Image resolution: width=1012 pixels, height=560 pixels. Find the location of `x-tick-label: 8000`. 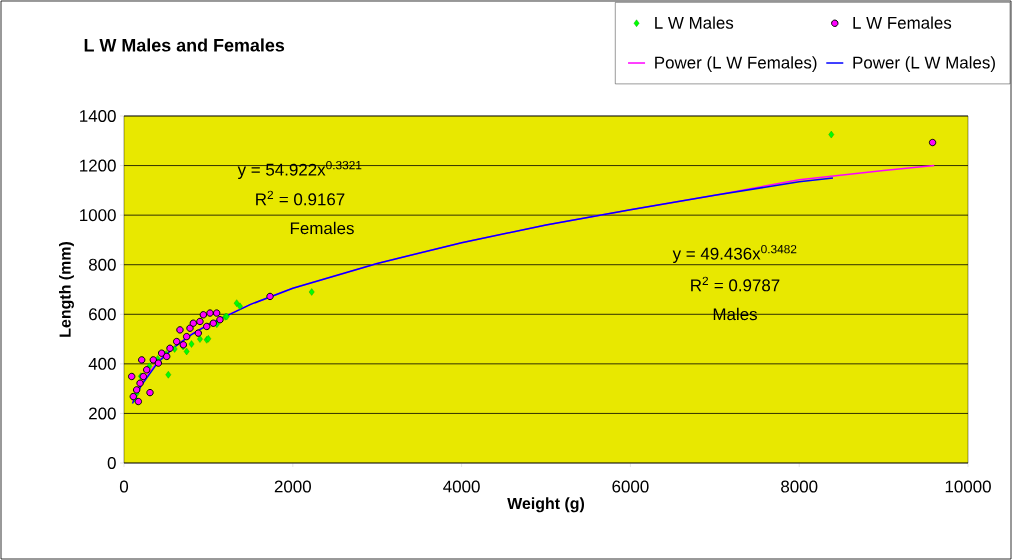

x-tick-label: 8000 is located at coordinates (799, 486).